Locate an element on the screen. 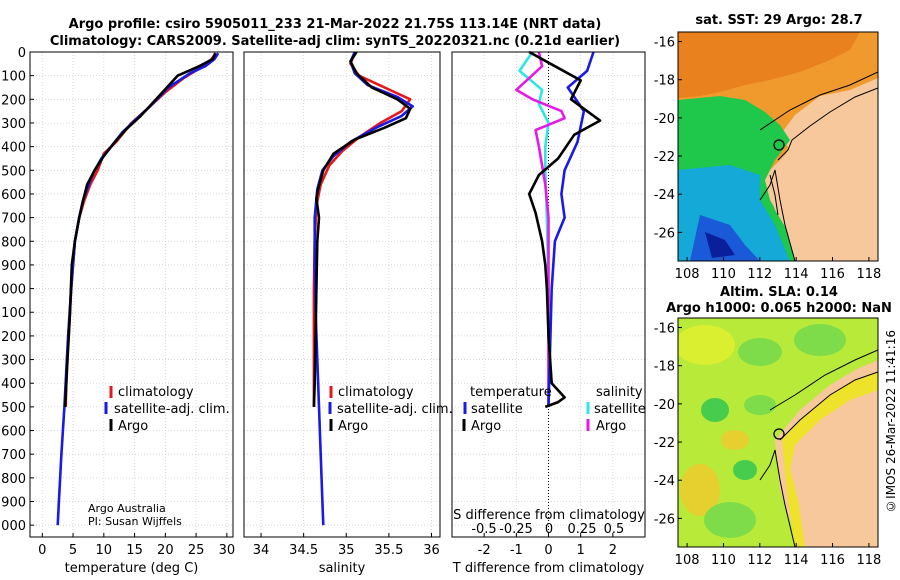 The image size is (900, 580). x-tick-label: 35 is located at coordinates (346, 550).